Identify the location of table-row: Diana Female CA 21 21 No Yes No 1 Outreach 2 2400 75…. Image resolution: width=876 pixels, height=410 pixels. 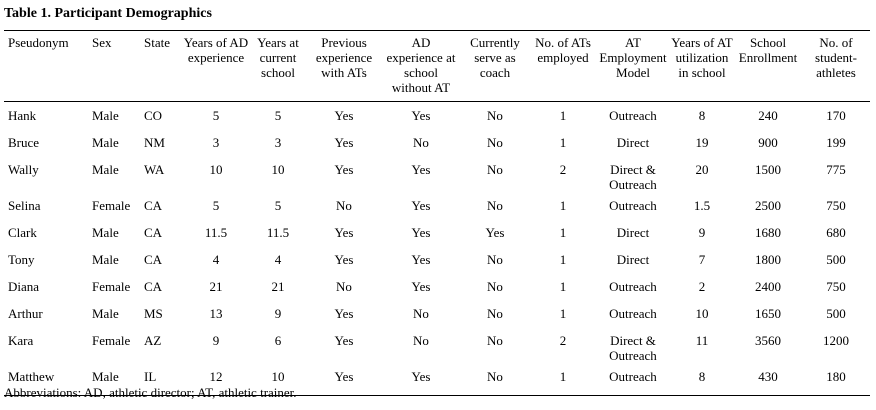
(437, 286).